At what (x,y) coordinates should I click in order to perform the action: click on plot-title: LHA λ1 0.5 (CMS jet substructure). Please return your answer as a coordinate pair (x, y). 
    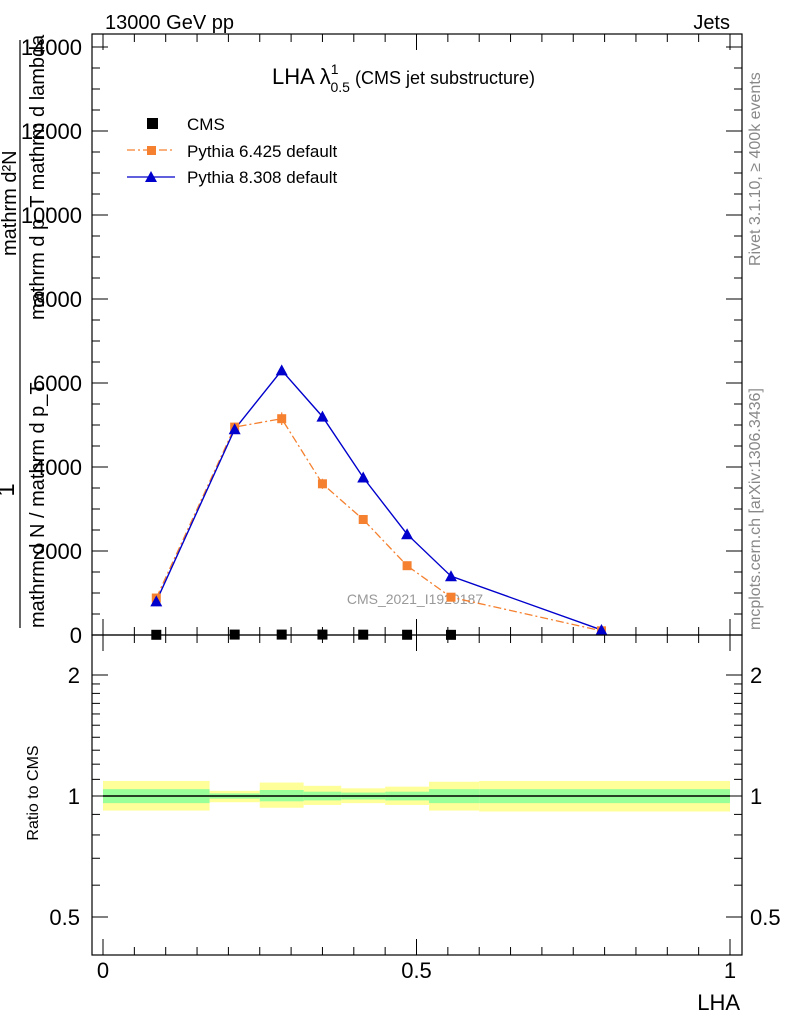
    Looking at the image, I should click on (403, 78).